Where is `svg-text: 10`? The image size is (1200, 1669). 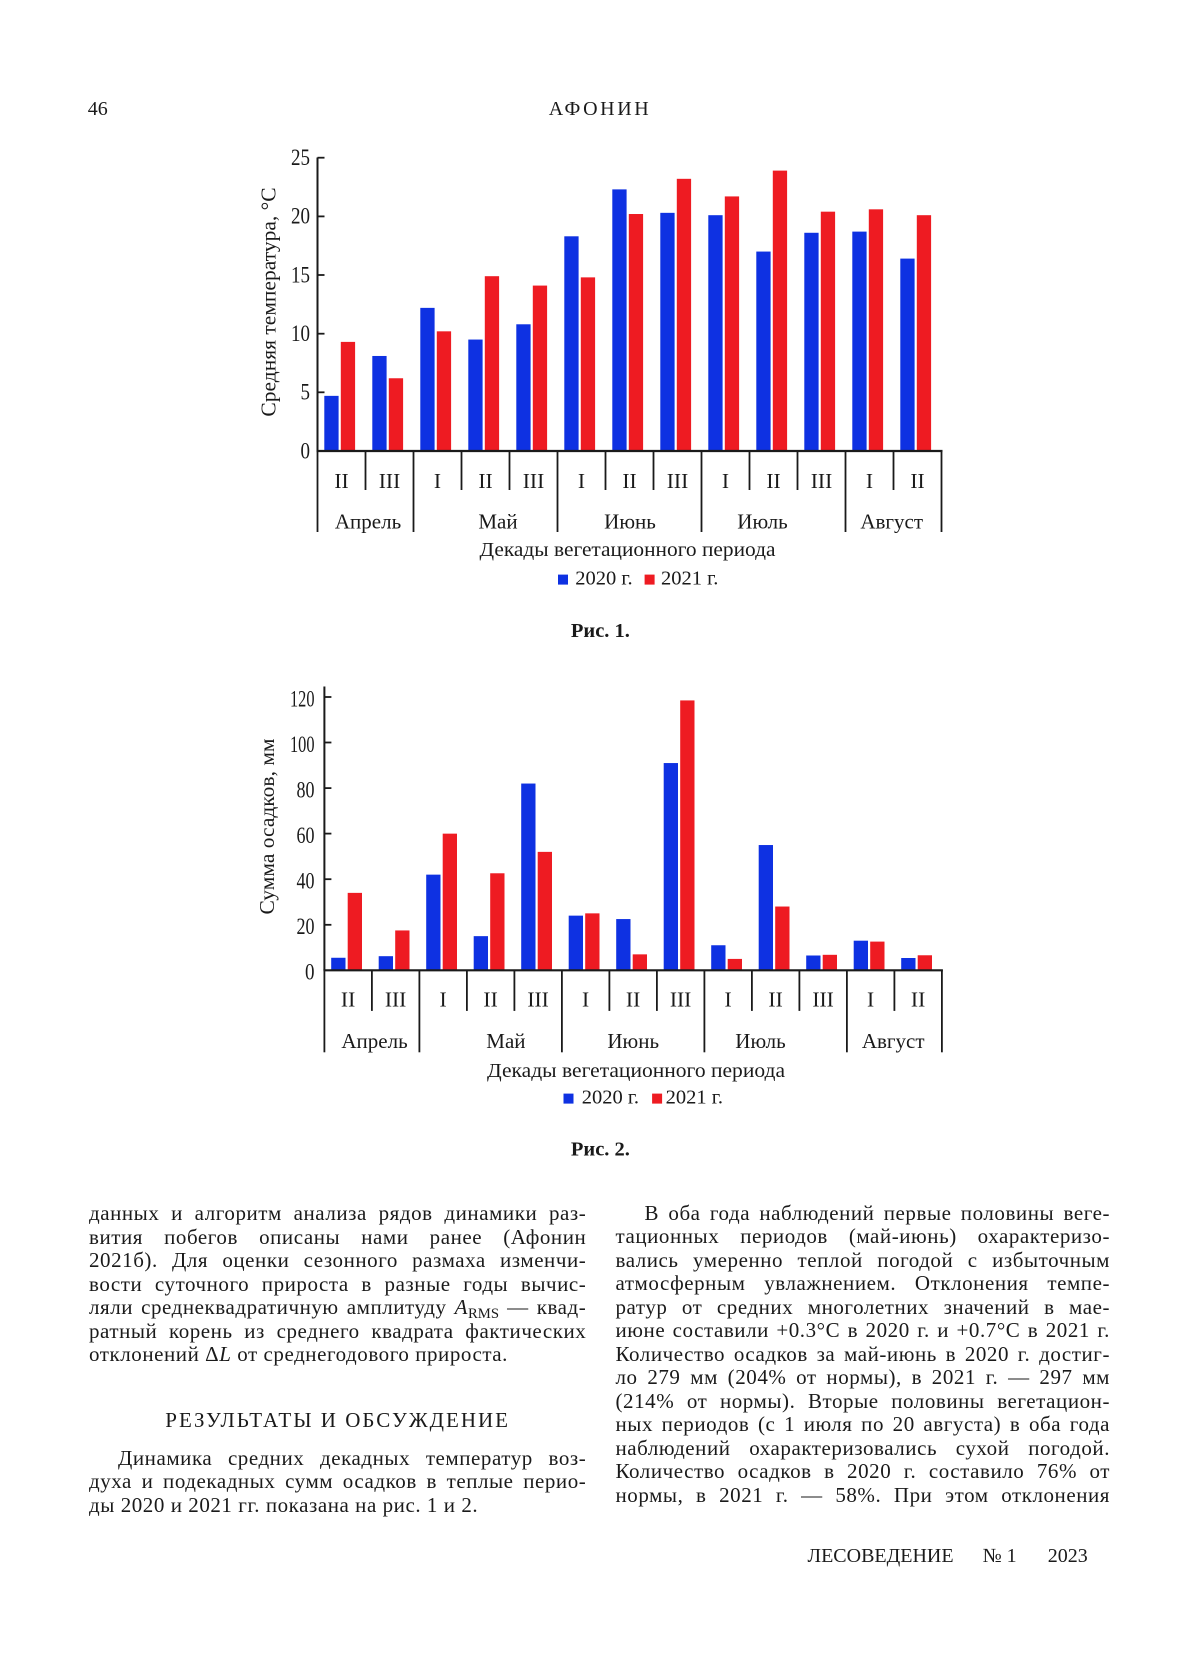
svg-text: 10 is located at coordinates (300, 333).